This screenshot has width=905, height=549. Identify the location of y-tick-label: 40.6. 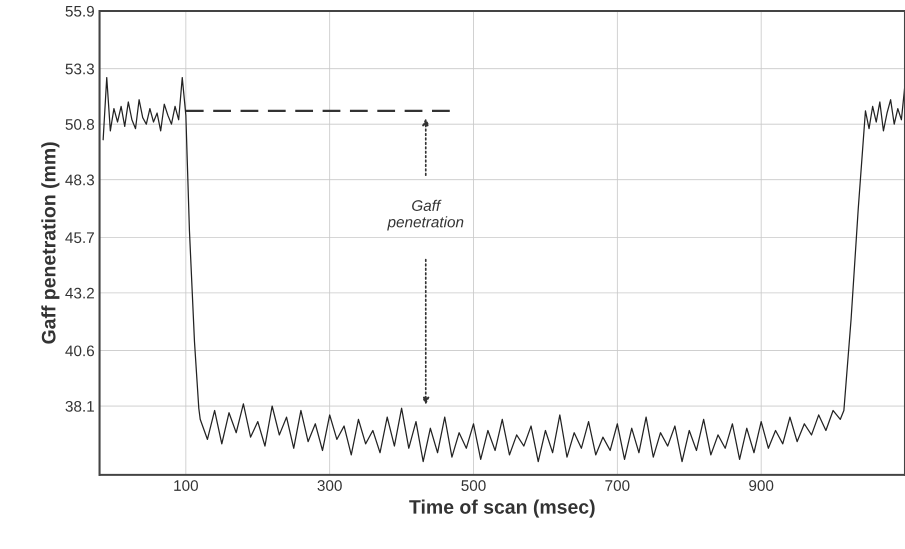
(79, 350).